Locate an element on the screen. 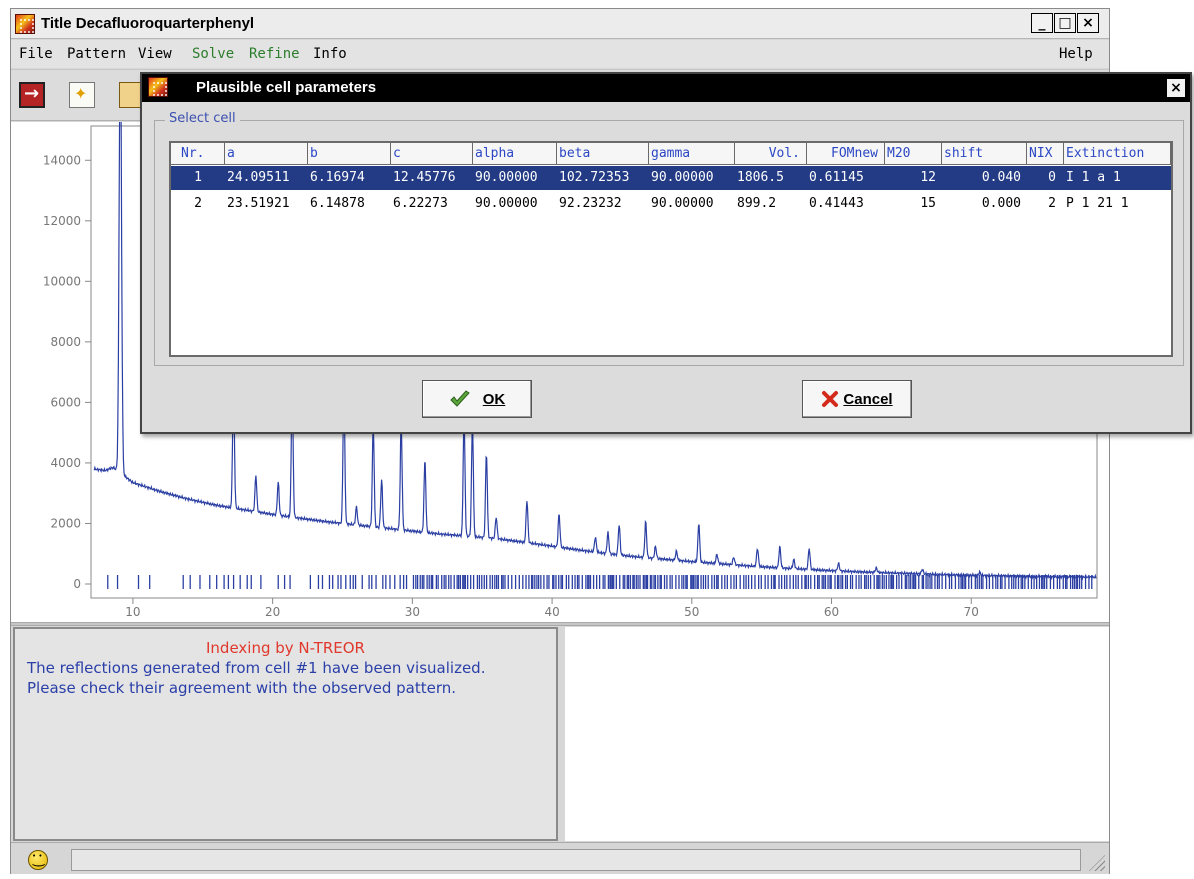 This screenshot has height=879, width=1194. cell-fom: 0.41443 is located at coordinates (836, 203).